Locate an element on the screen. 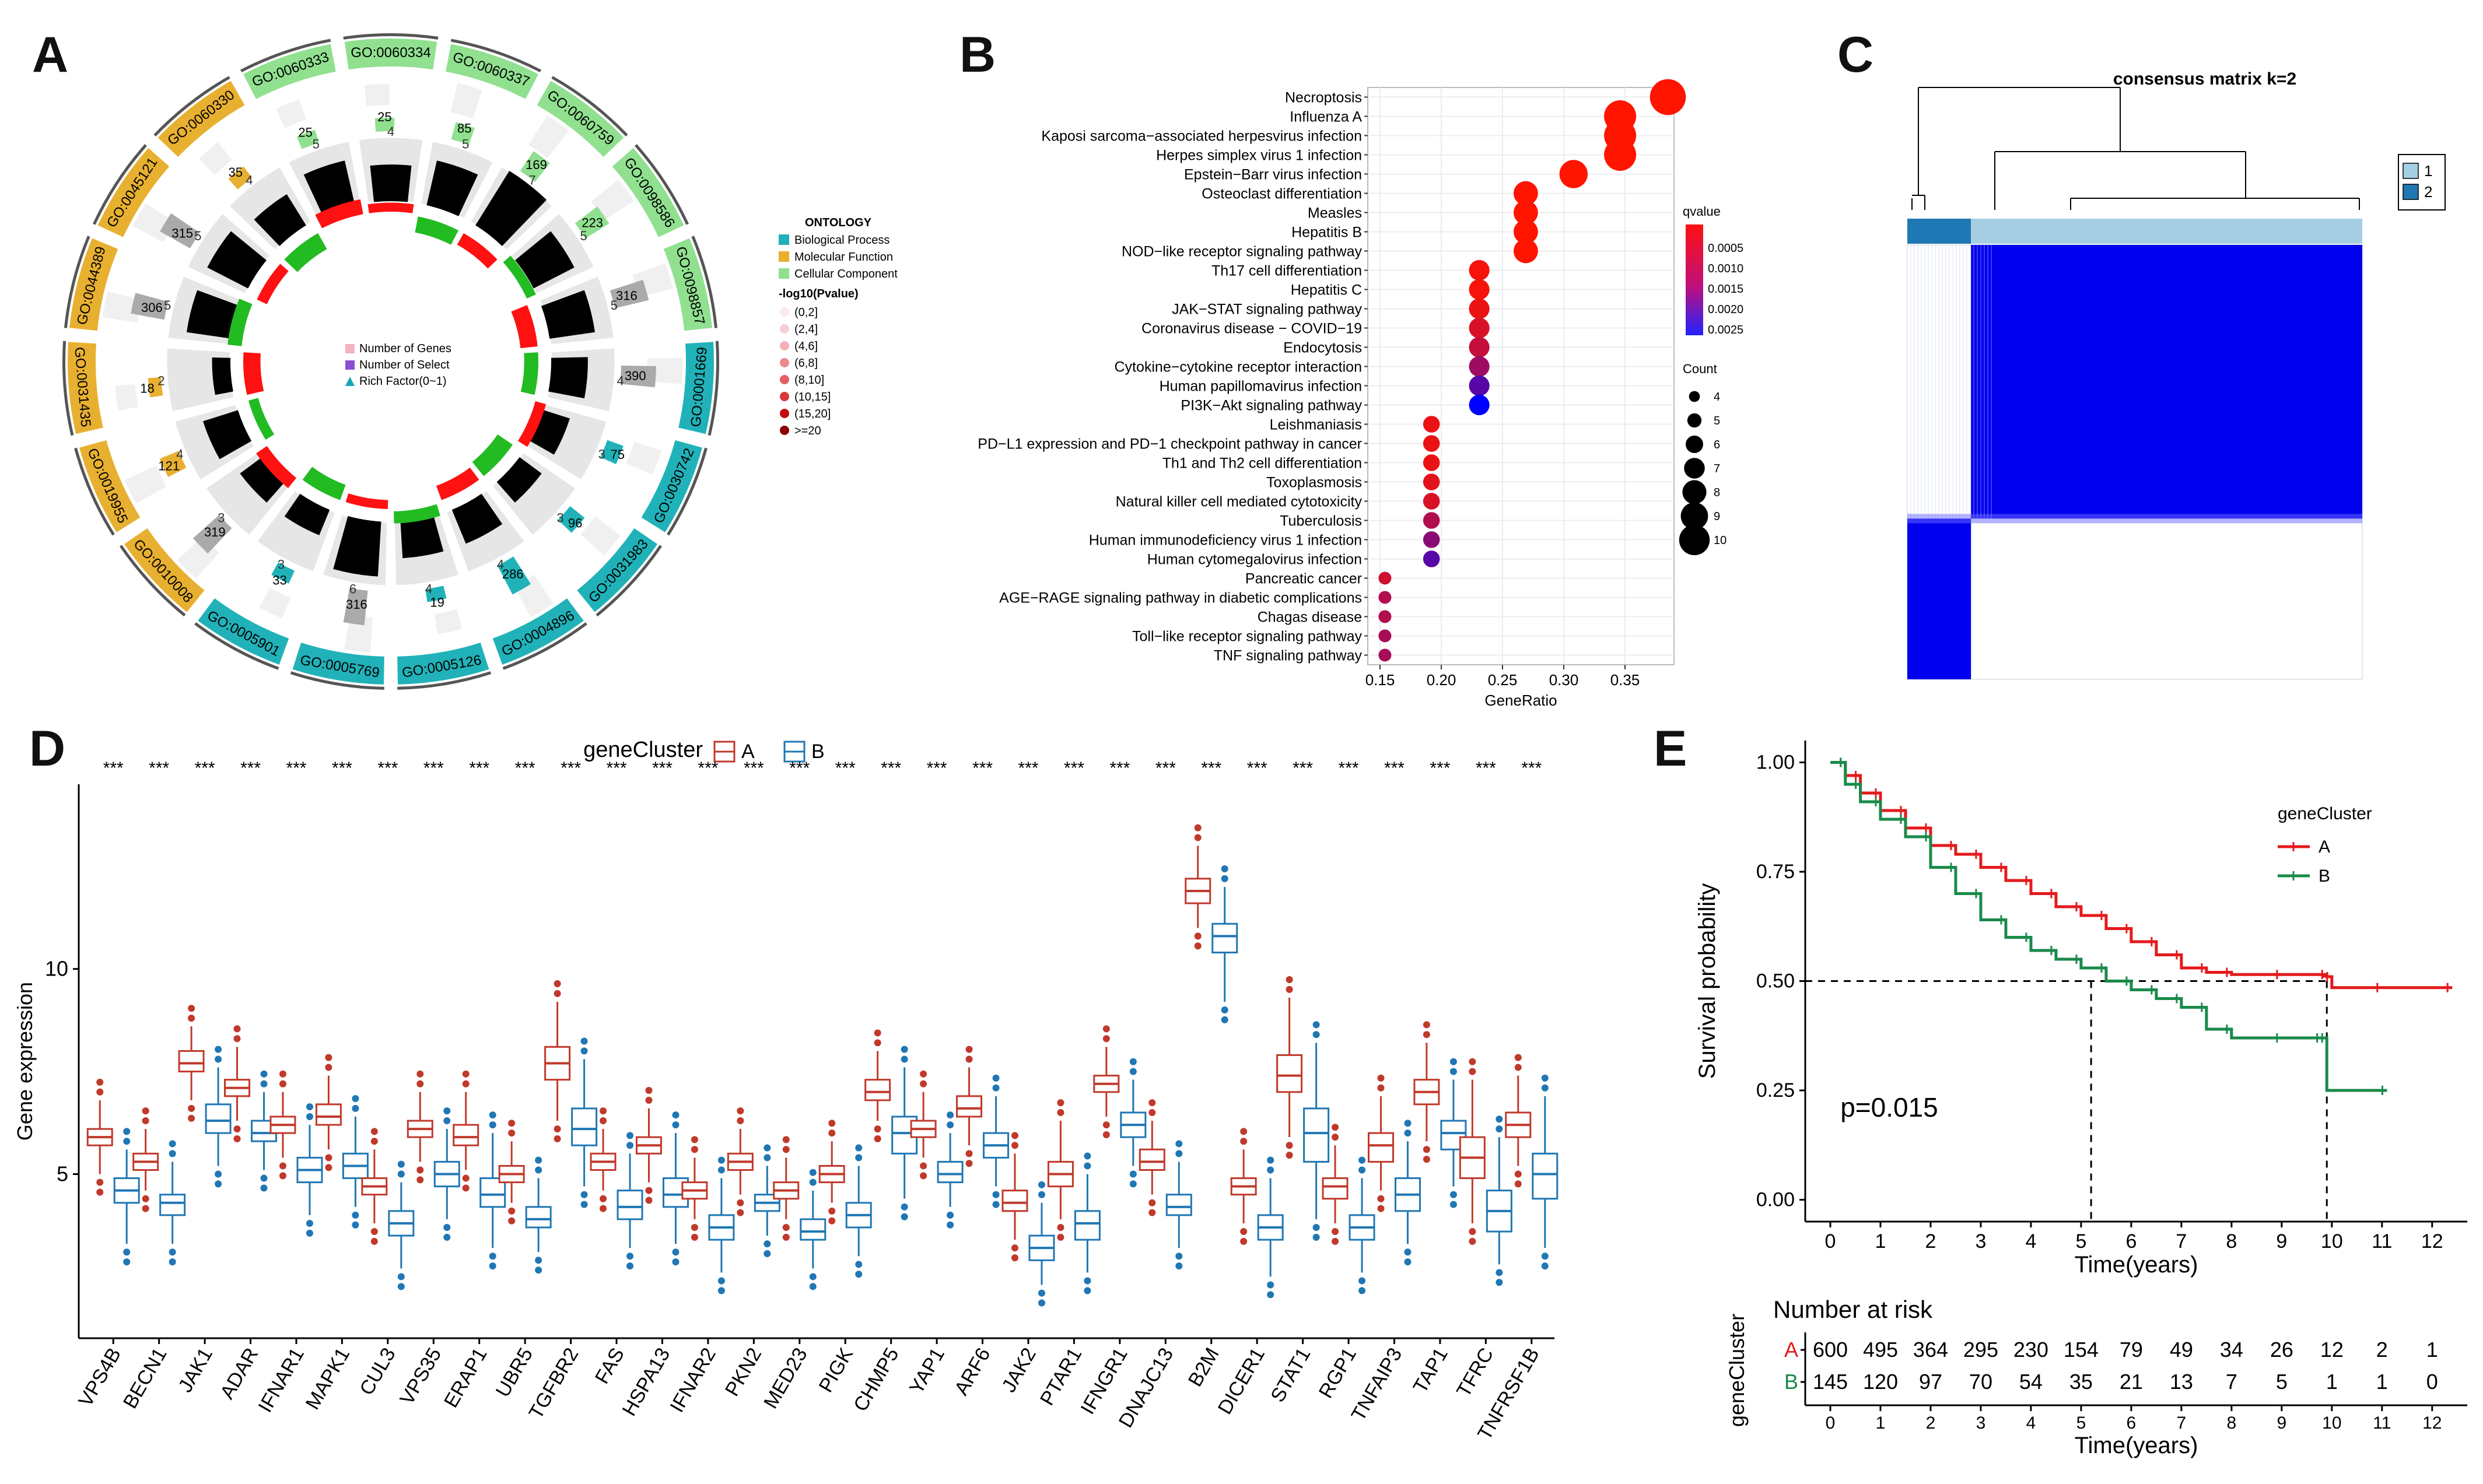  genes-value: 85 is located at coordinates (464, 128).